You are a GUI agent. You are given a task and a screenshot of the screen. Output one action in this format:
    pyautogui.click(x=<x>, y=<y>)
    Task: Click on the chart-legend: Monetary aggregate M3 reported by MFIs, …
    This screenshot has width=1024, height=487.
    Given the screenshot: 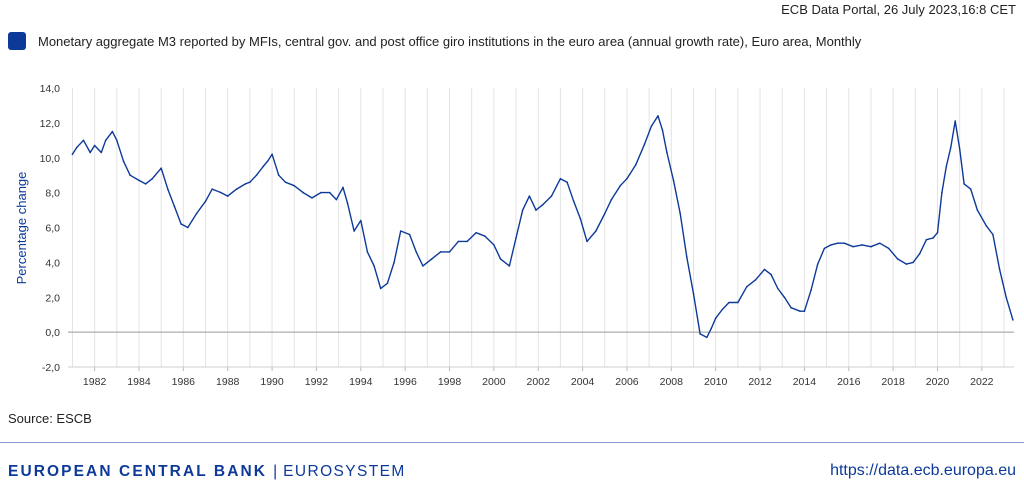 What is the action you would take?
    pyautogui.click(x=434, y=41)
    